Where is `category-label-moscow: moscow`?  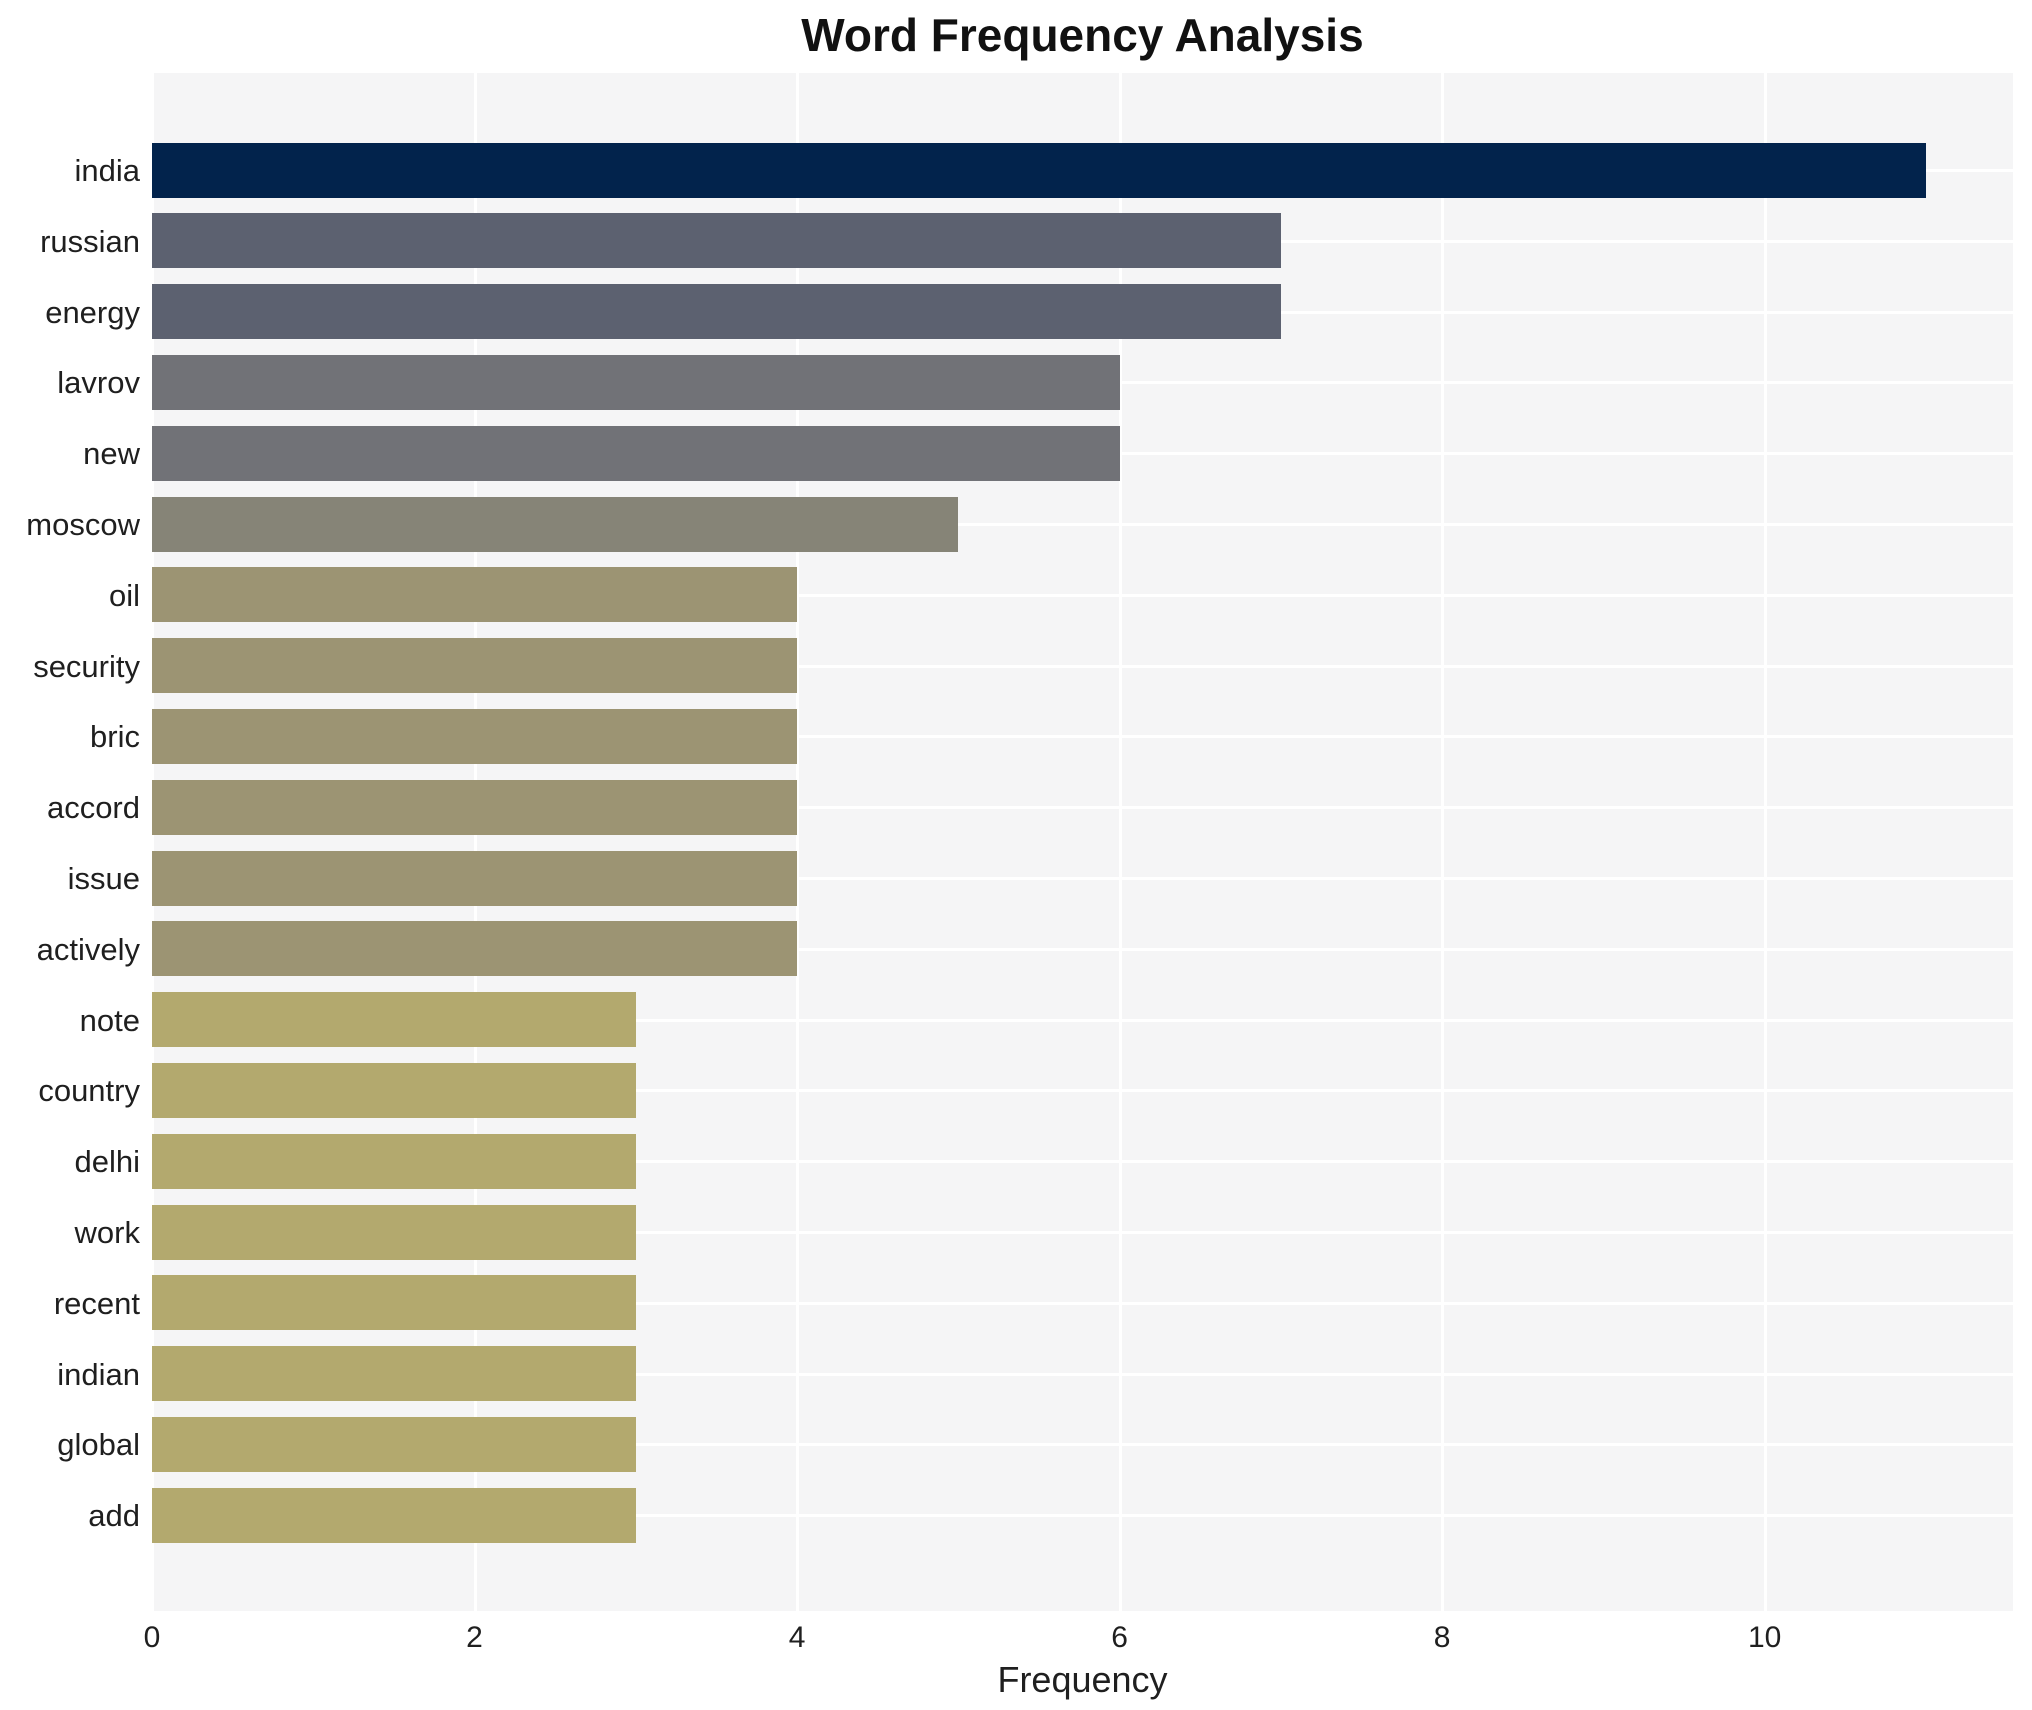 category-label-moscow: moscow is located at coordinates (83, 524).